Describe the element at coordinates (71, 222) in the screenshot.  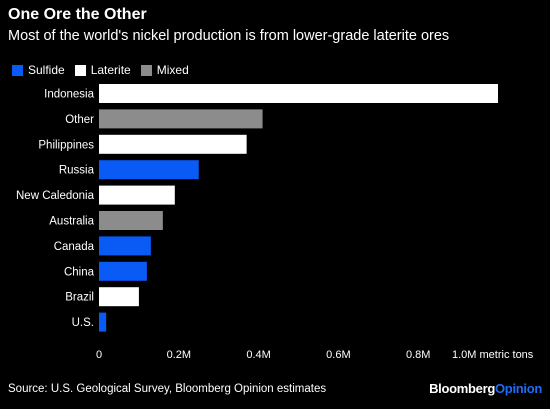
I see `category-label: Australia` at that location.